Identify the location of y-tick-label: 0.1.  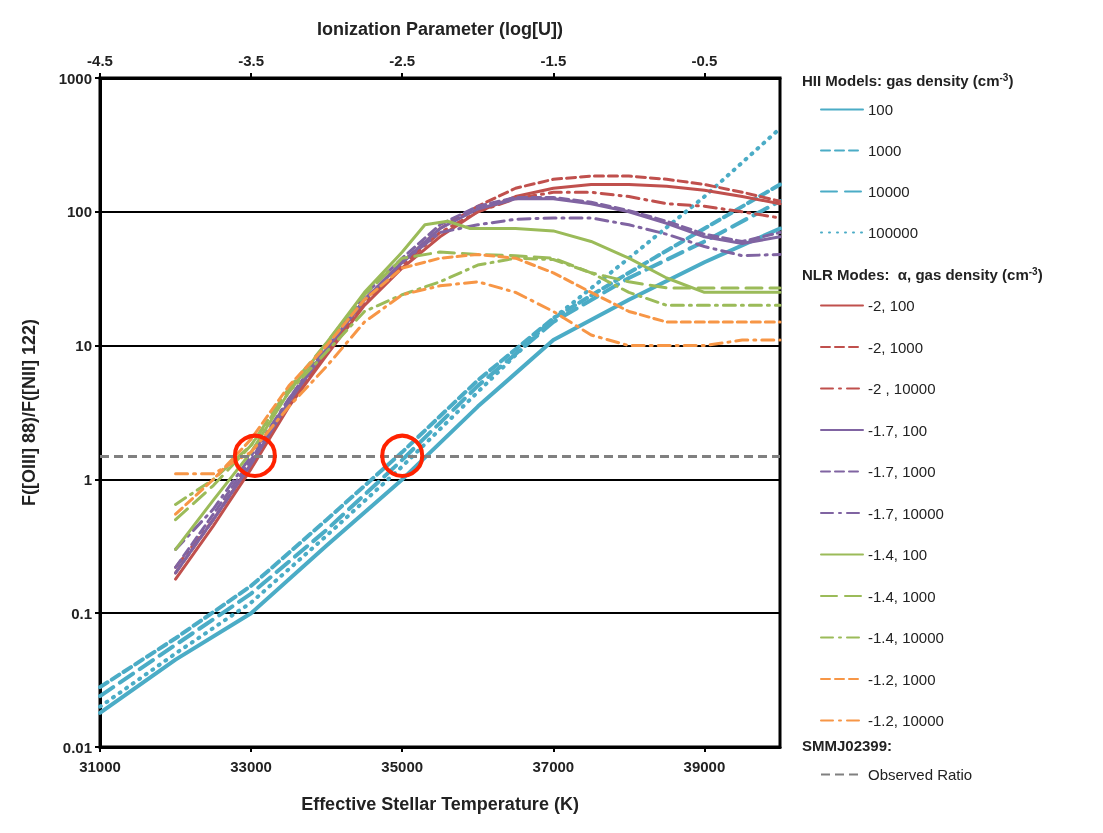
(81, 613).